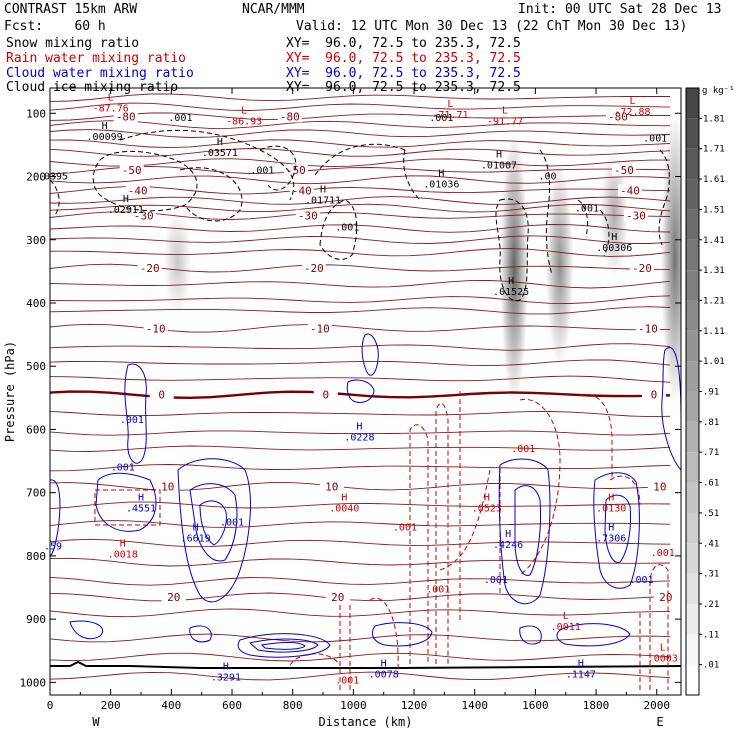  Describe the element at coordinates (714, 271) in the screenshot. I see `colorbar-label: 1.31` at that location.